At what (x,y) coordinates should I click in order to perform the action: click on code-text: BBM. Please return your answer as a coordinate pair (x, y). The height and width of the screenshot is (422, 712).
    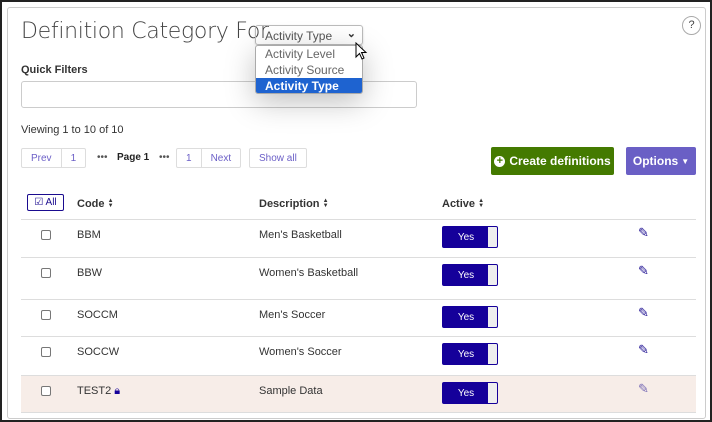
    Looking at the image, I should click on (89, 235).